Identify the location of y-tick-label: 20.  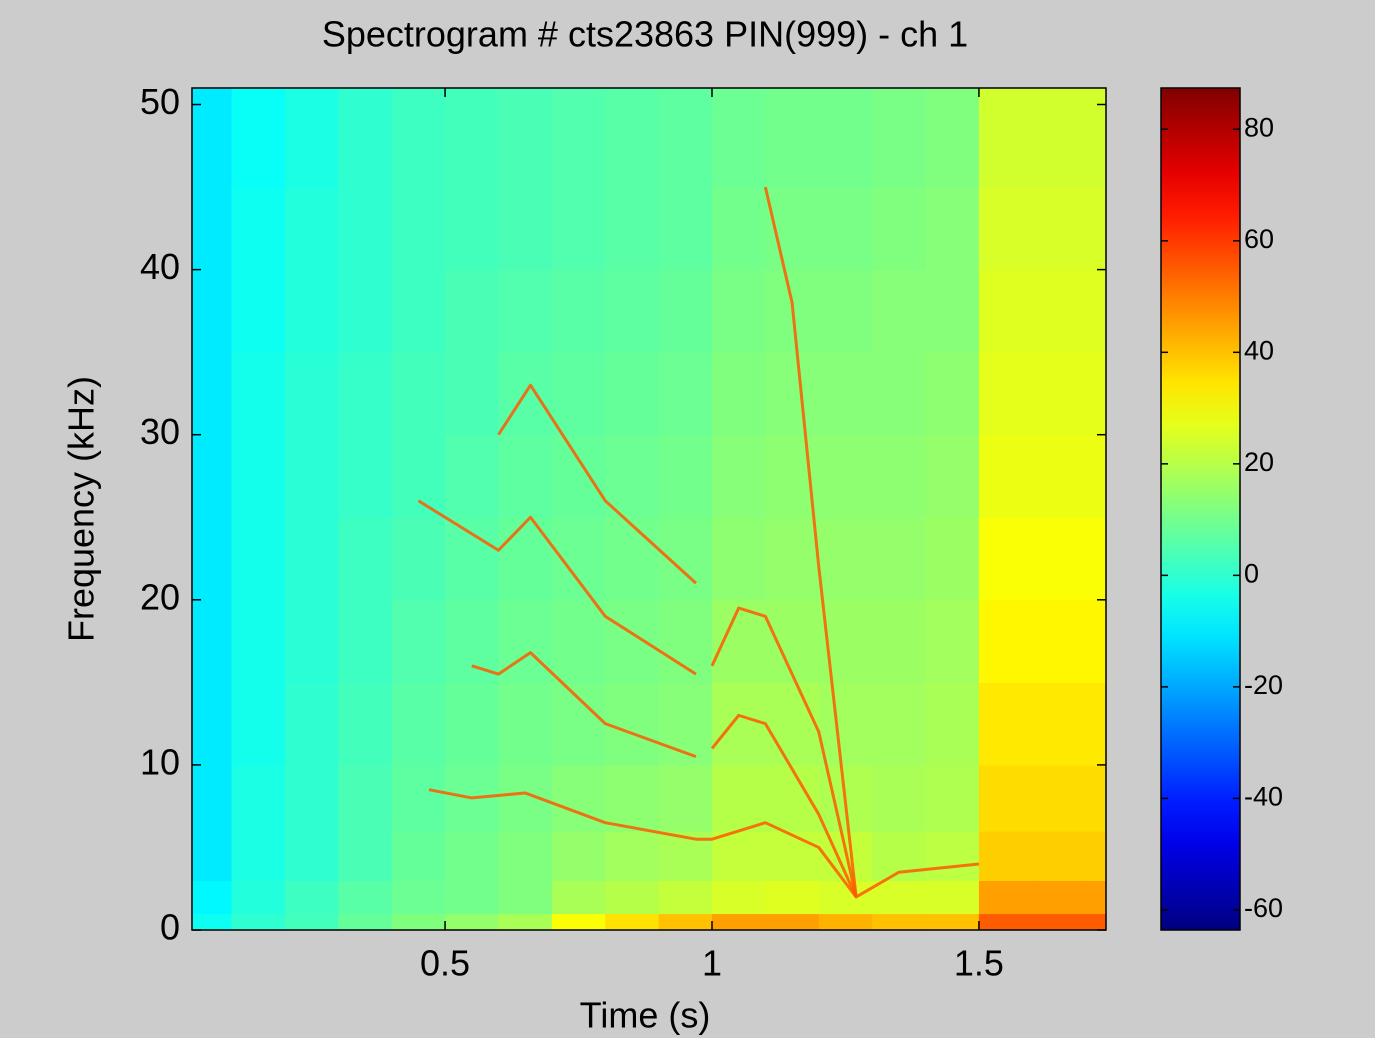
(160, 596).